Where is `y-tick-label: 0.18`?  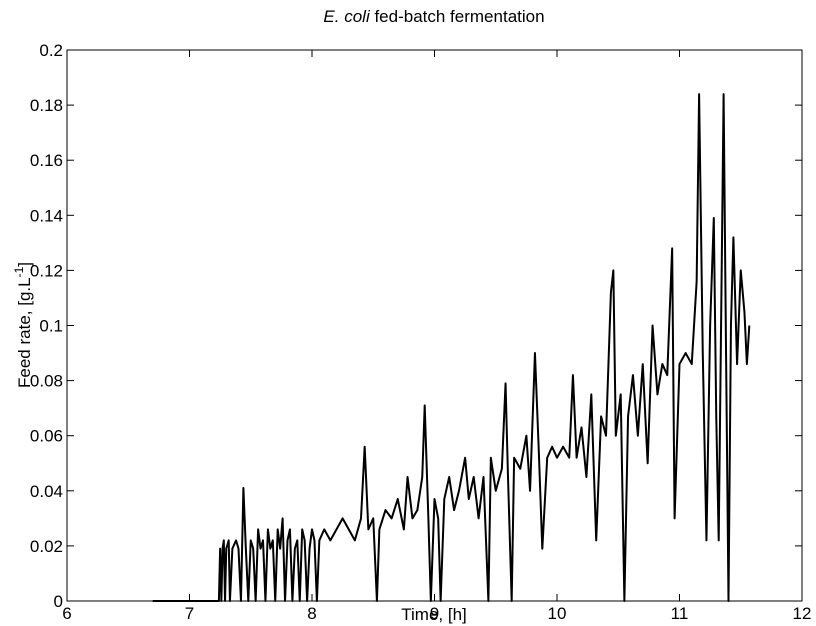
y-tick-label: 0.18 is located at coordinates (46, 105).